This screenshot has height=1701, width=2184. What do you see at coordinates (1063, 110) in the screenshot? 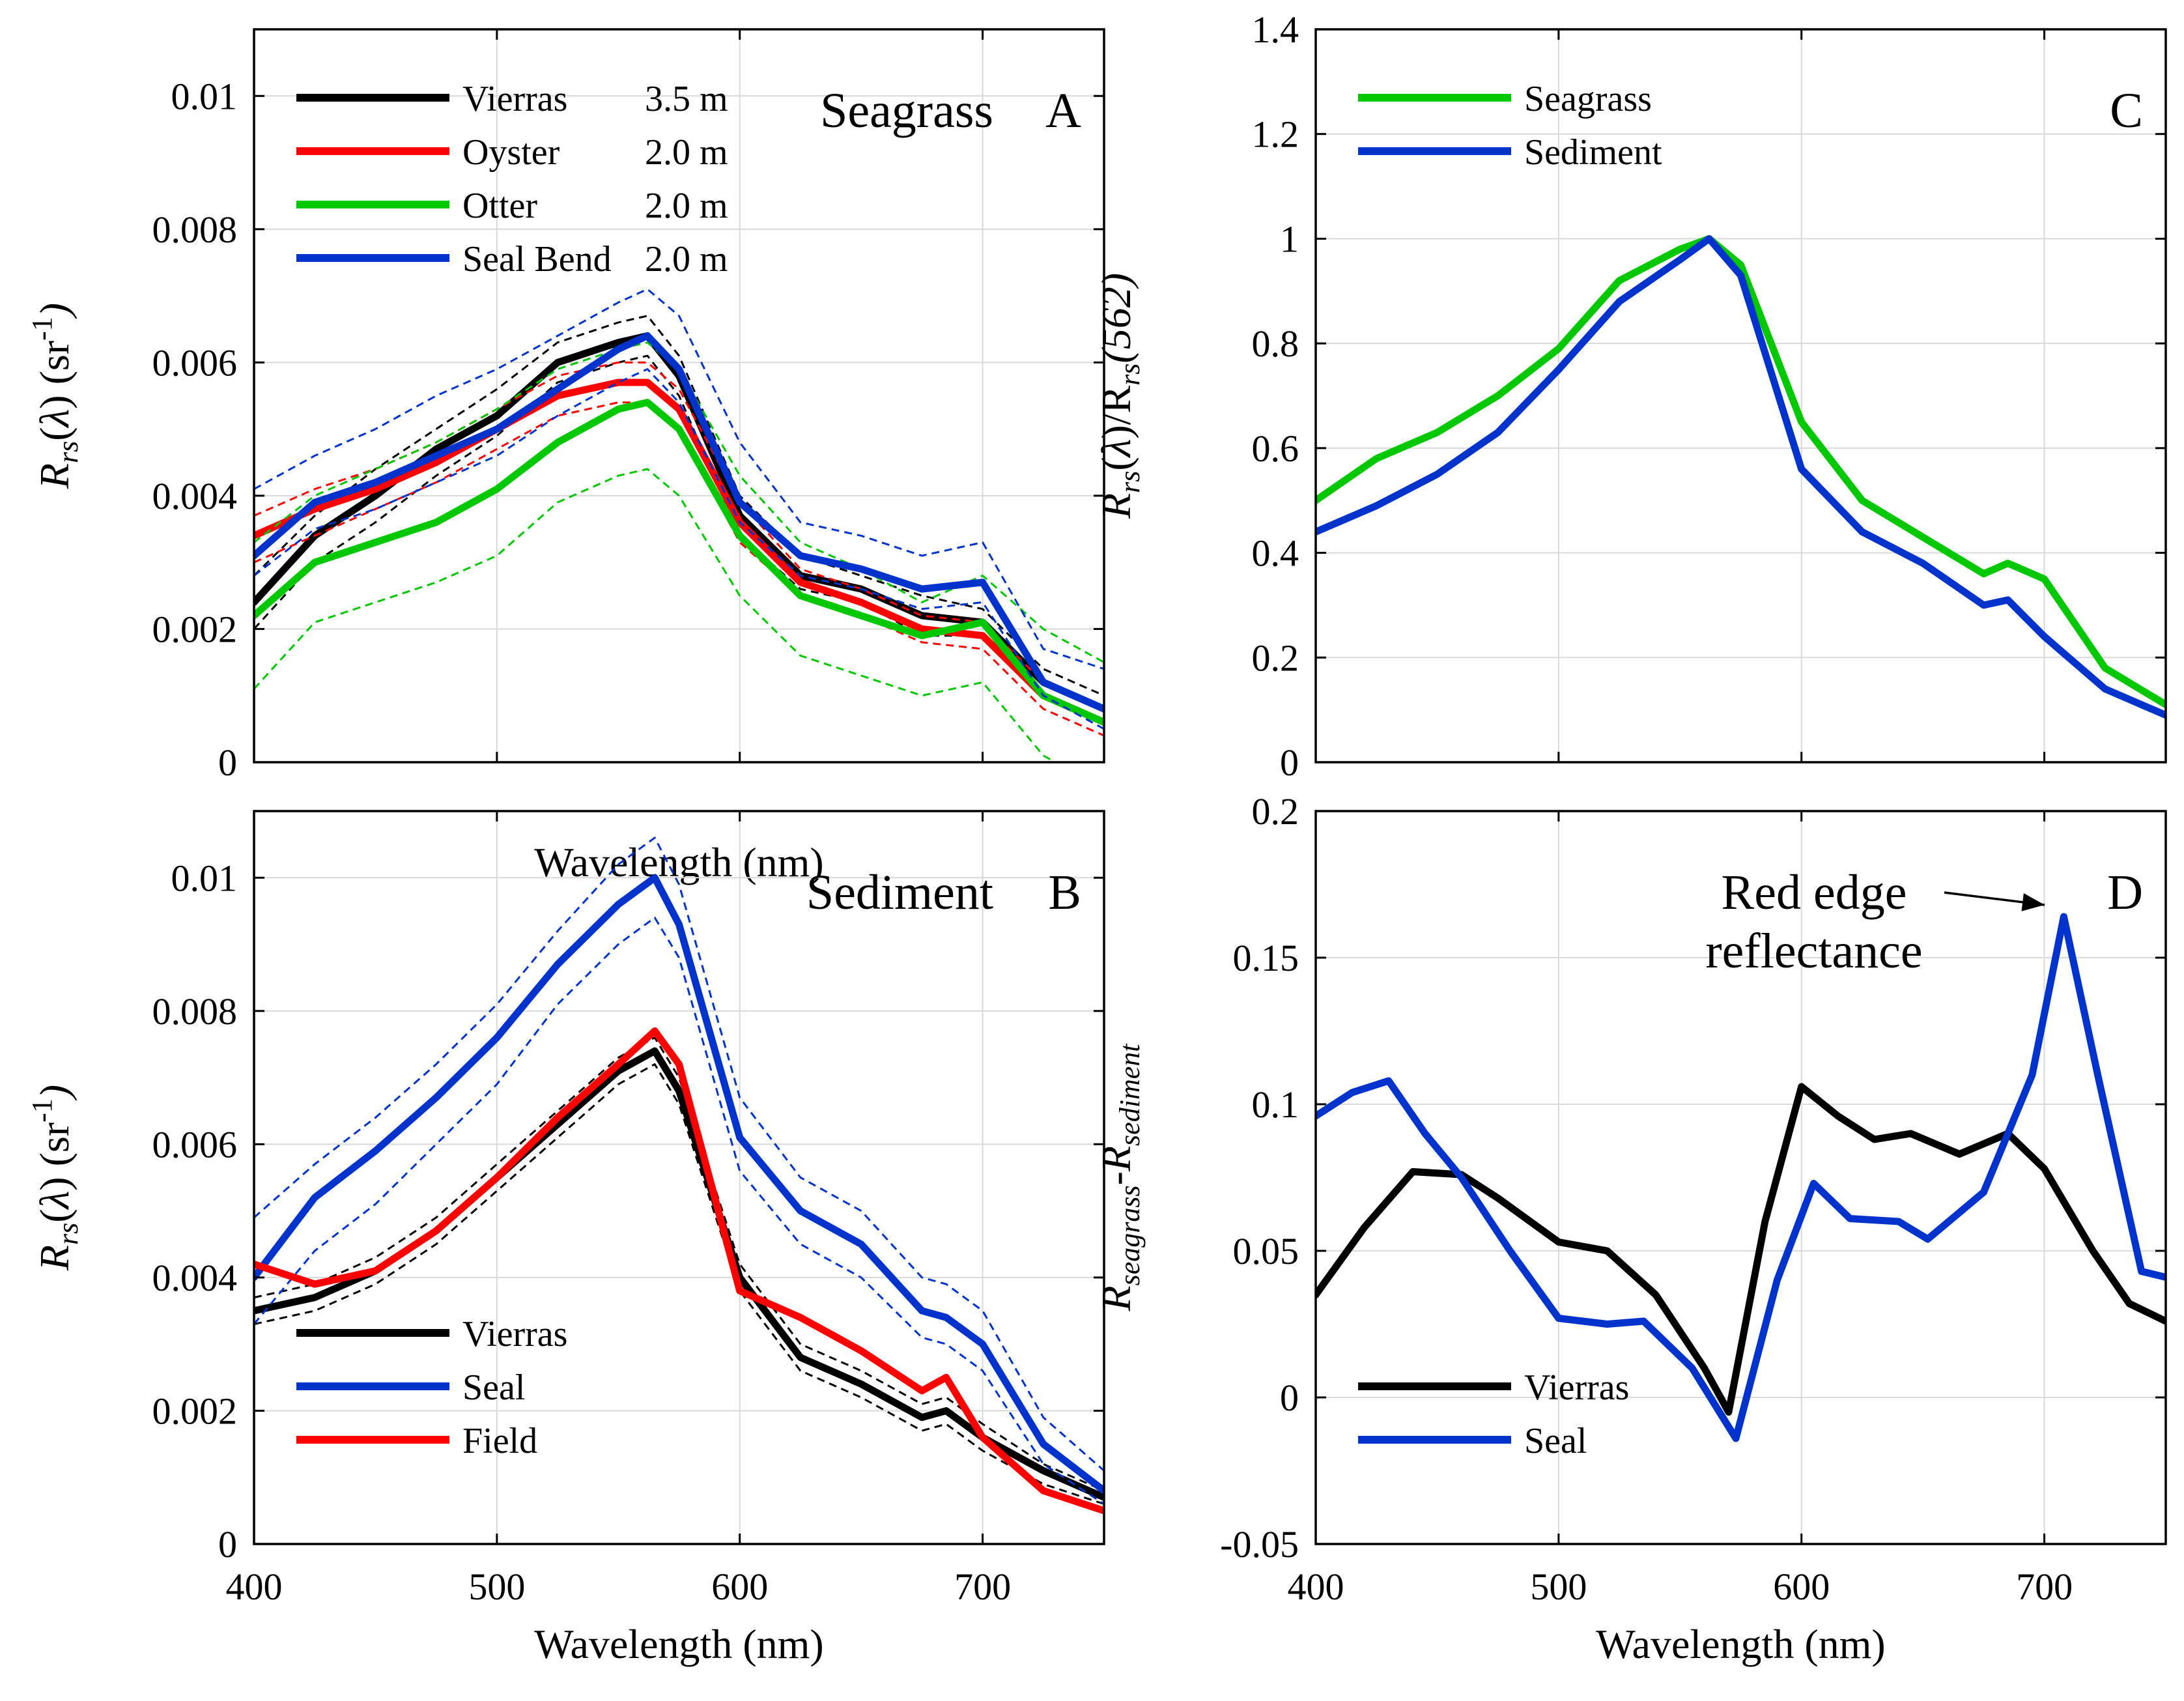
I see `panel-letter: A` at bounding box center [1063, 110].